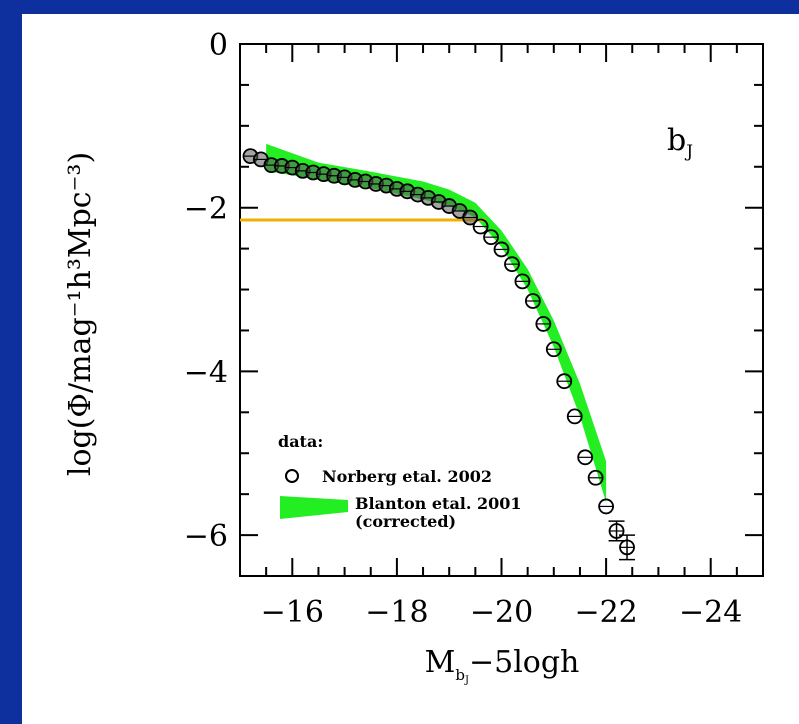 The image size is (799, 724). I want to click on legend-title: data:, so click(300, 441).